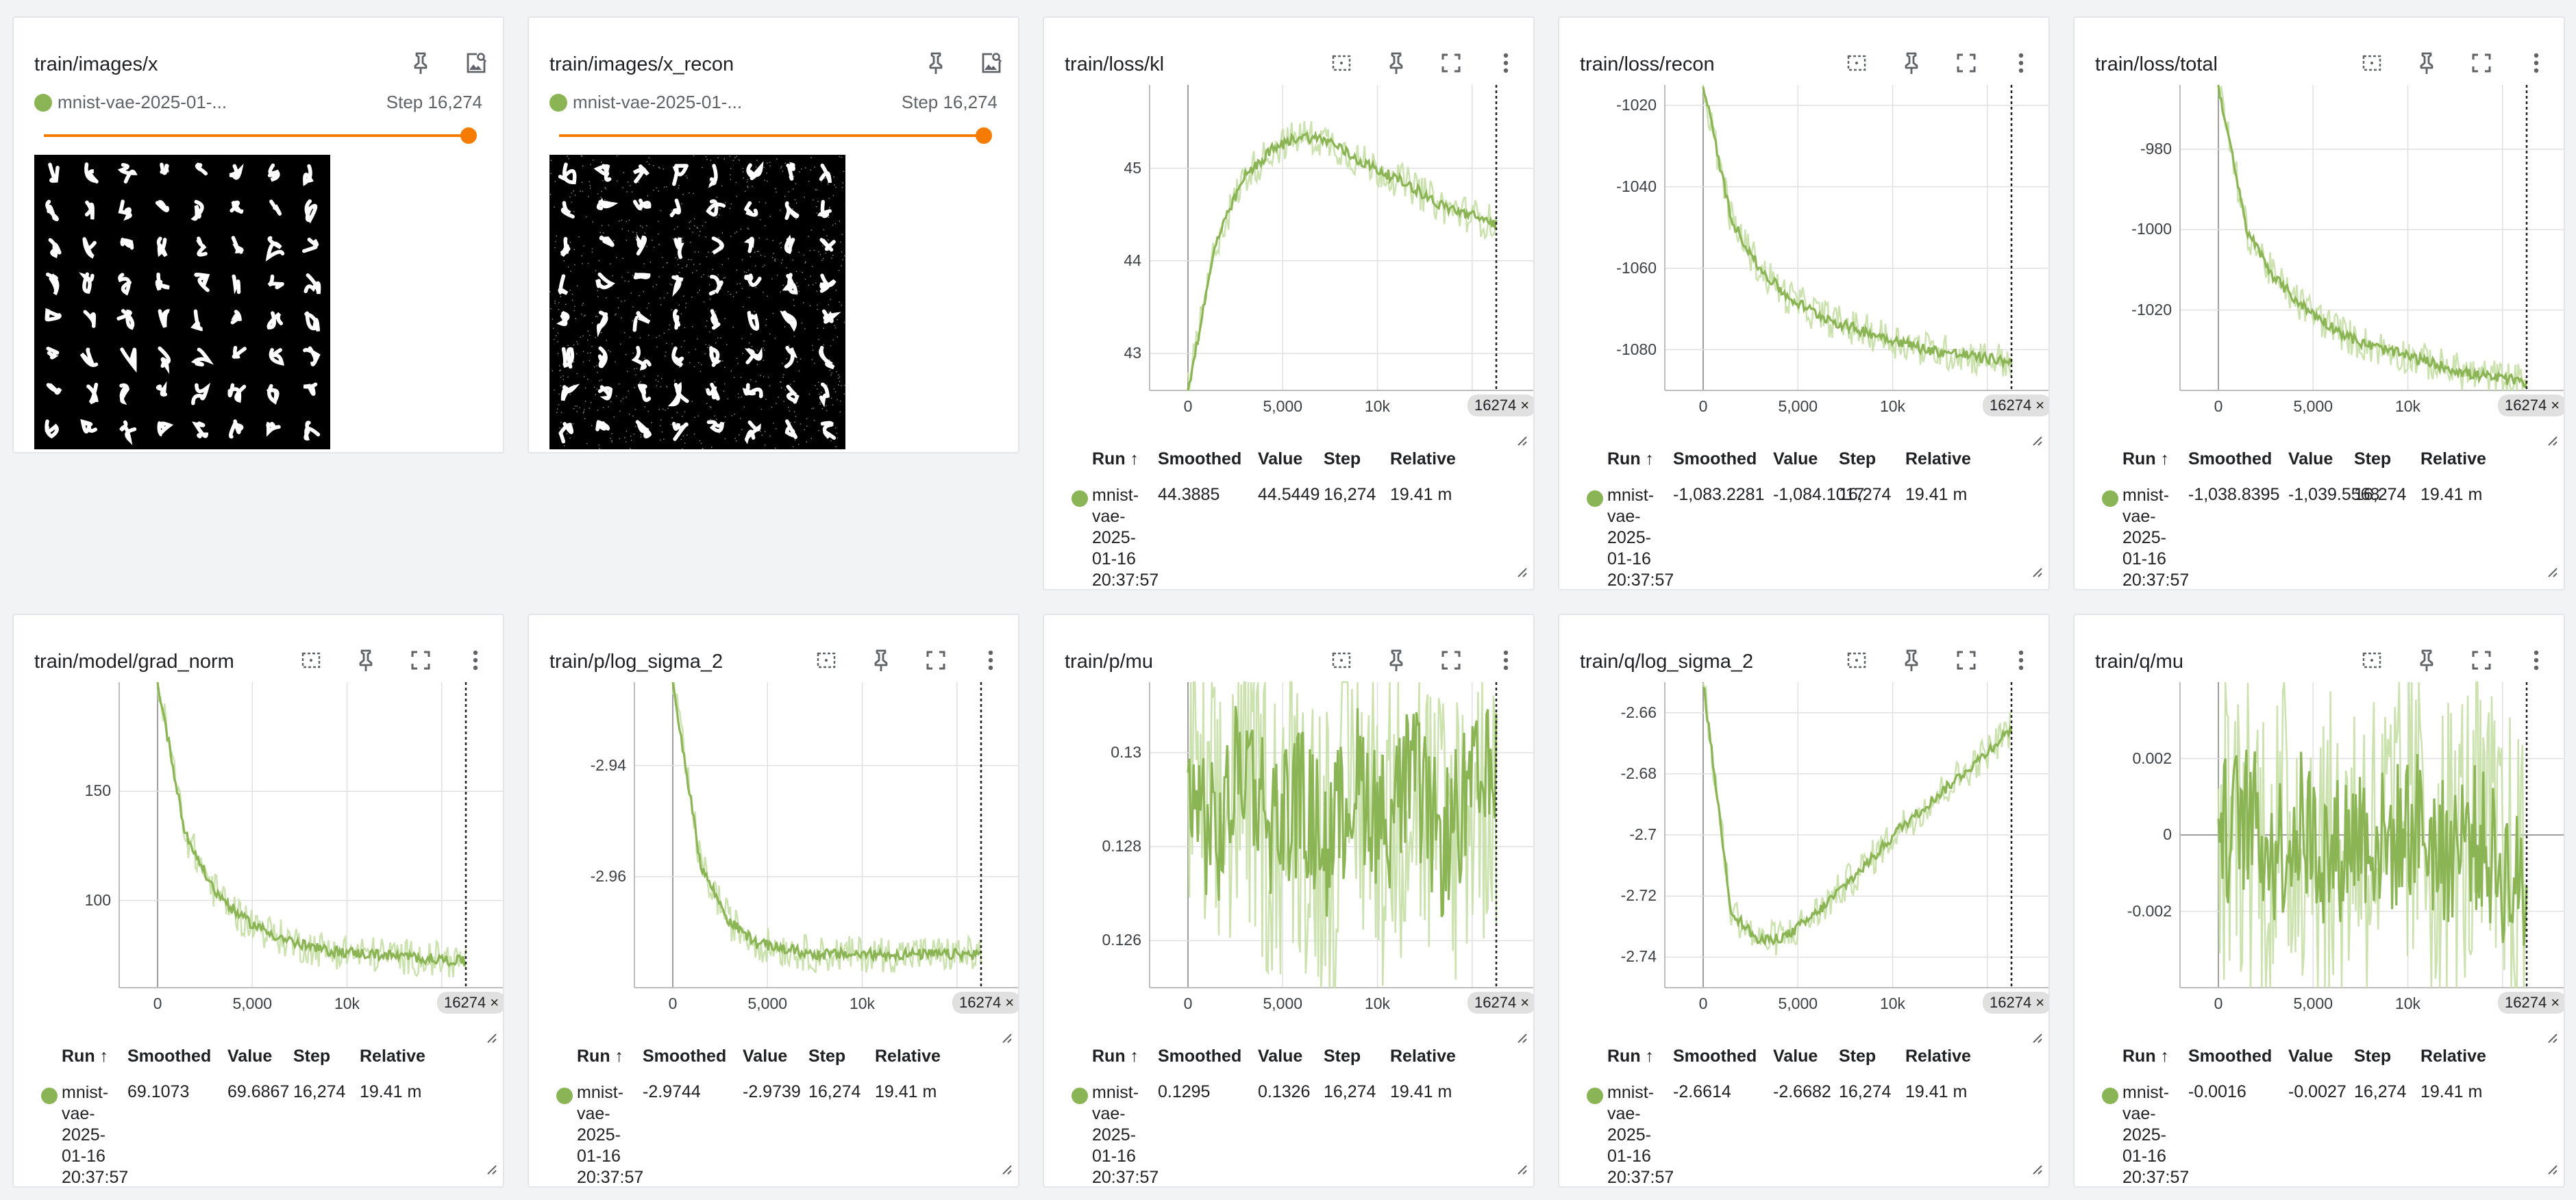 Image resolution: width=2576 pixels, height=1200 pixels. What do you see at coordinates (783, 850) in the screenshot?
I see `line-chart: -2.94 -2.96 0 5,000 10k 16274 ×` at bounding box center [783, 850].